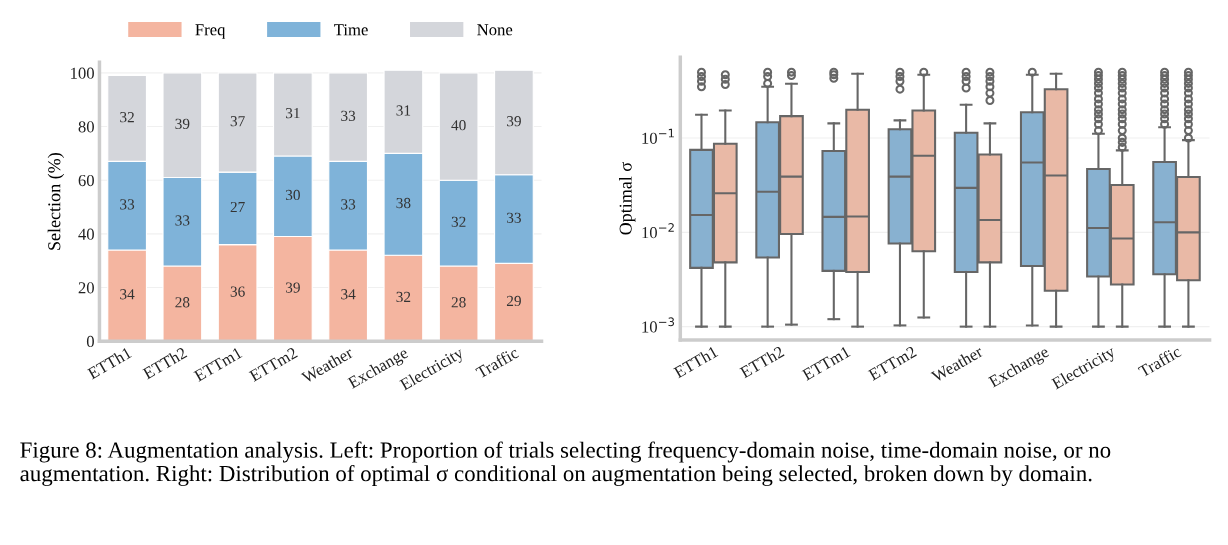  What do you see at coordinates (513, 301) in the screenshot?
I see `data-label: 29` at bounding box center [513, 301].